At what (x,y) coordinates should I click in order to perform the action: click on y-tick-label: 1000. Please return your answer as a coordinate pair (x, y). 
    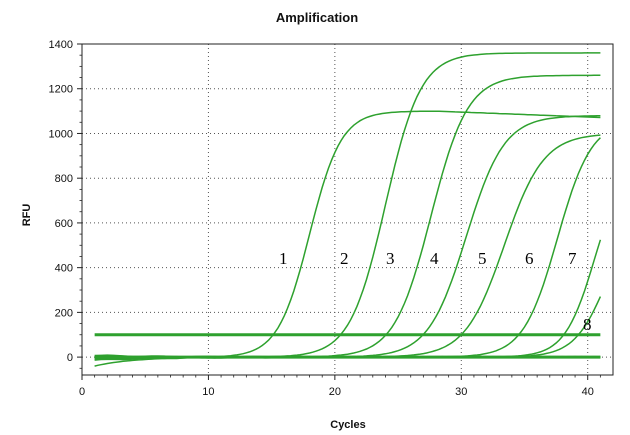
    Looking at the image, I should click on (61, 134).